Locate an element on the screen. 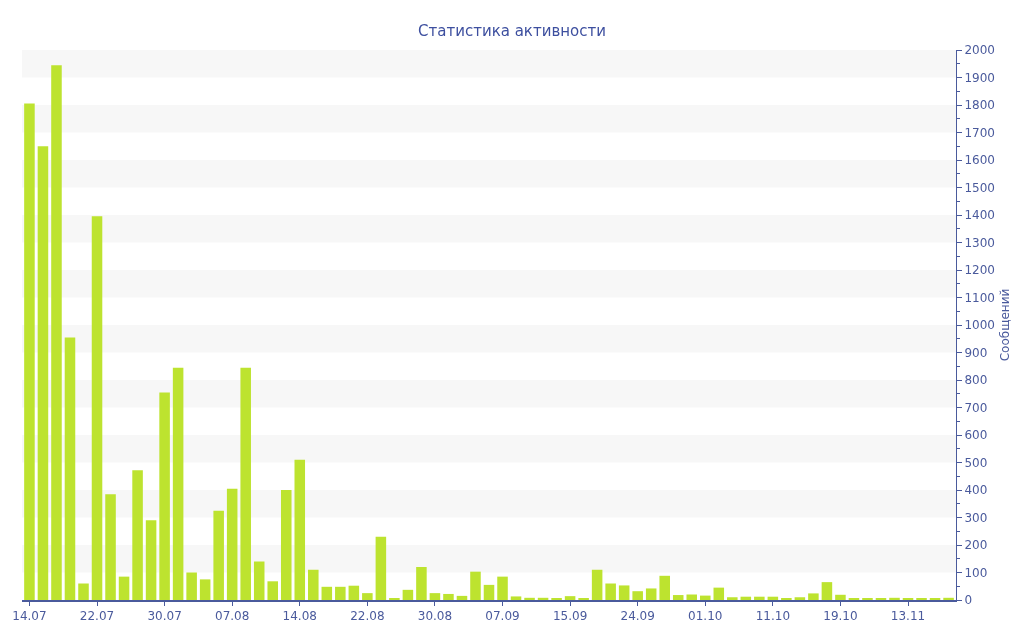 Image resolution: width=1024 pixels, height=640 pixels. x-tick-label: 07.08 is located at coordinates (232, 616).